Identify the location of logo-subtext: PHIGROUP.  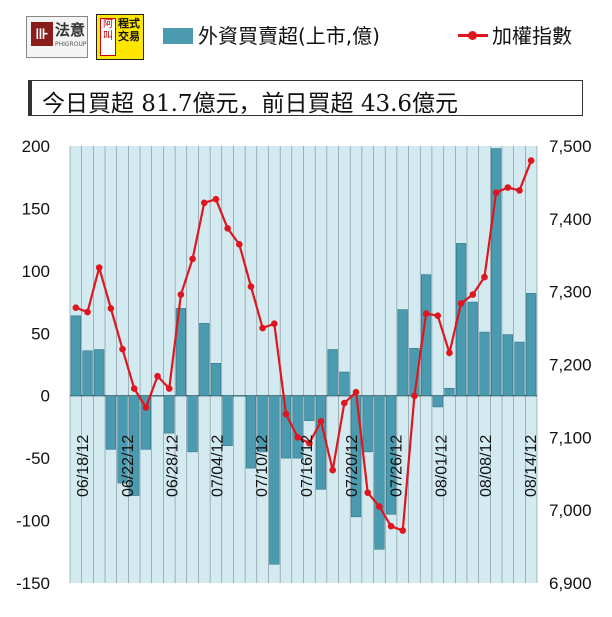
(71, 44).